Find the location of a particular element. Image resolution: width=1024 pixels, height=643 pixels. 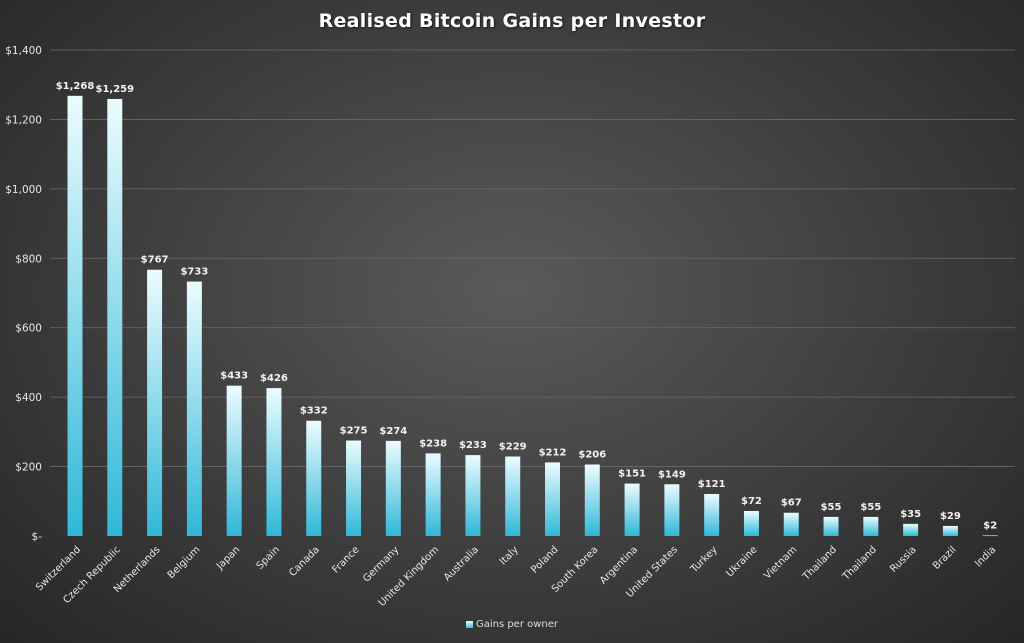

y-tick-label: $1,000 is located at coordinates (23, 190).